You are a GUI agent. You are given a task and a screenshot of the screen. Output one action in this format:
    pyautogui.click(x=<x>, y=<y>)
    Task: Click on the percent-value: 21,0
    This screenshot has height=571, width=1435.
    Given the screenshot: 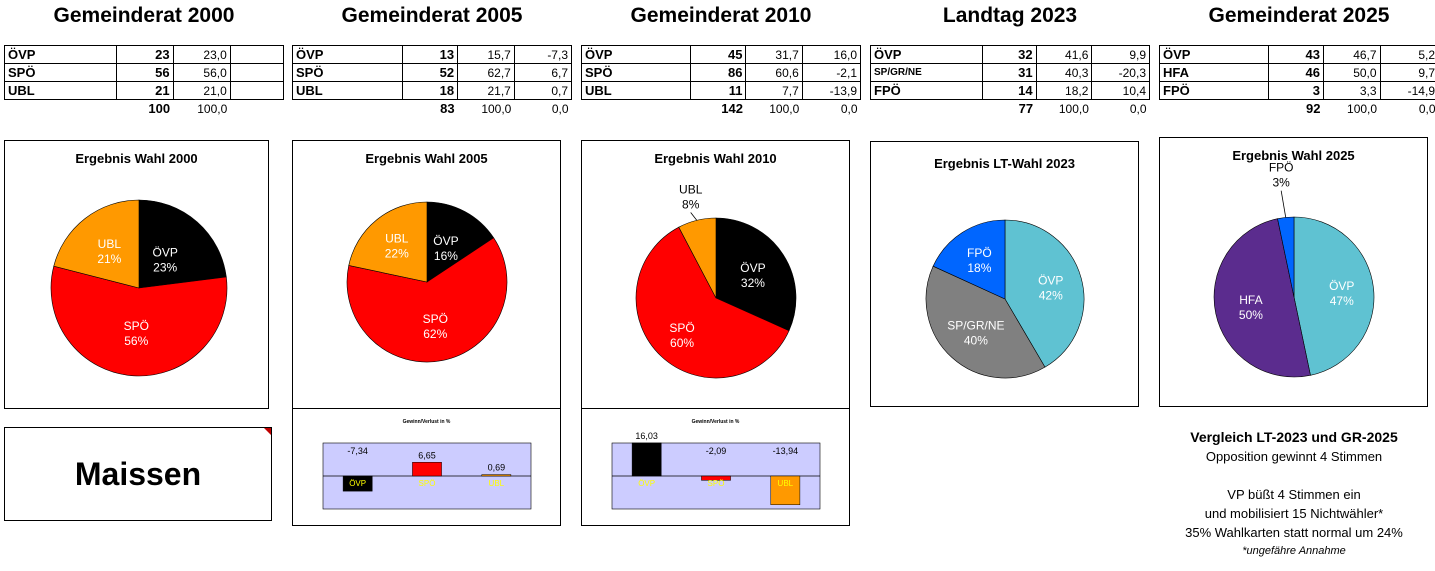 What is the action you would take?
    pyautogui.click(x=201, y=90)
    